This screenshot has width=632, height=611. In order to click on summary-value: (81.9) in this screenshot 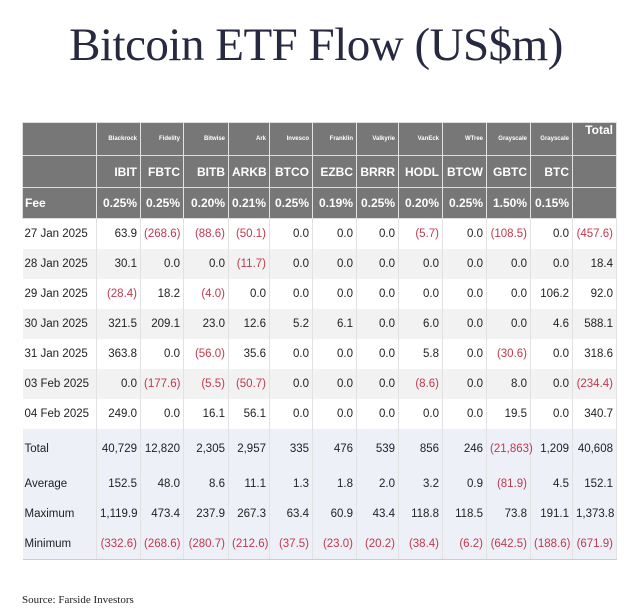, I will do `click(508, 484)`.